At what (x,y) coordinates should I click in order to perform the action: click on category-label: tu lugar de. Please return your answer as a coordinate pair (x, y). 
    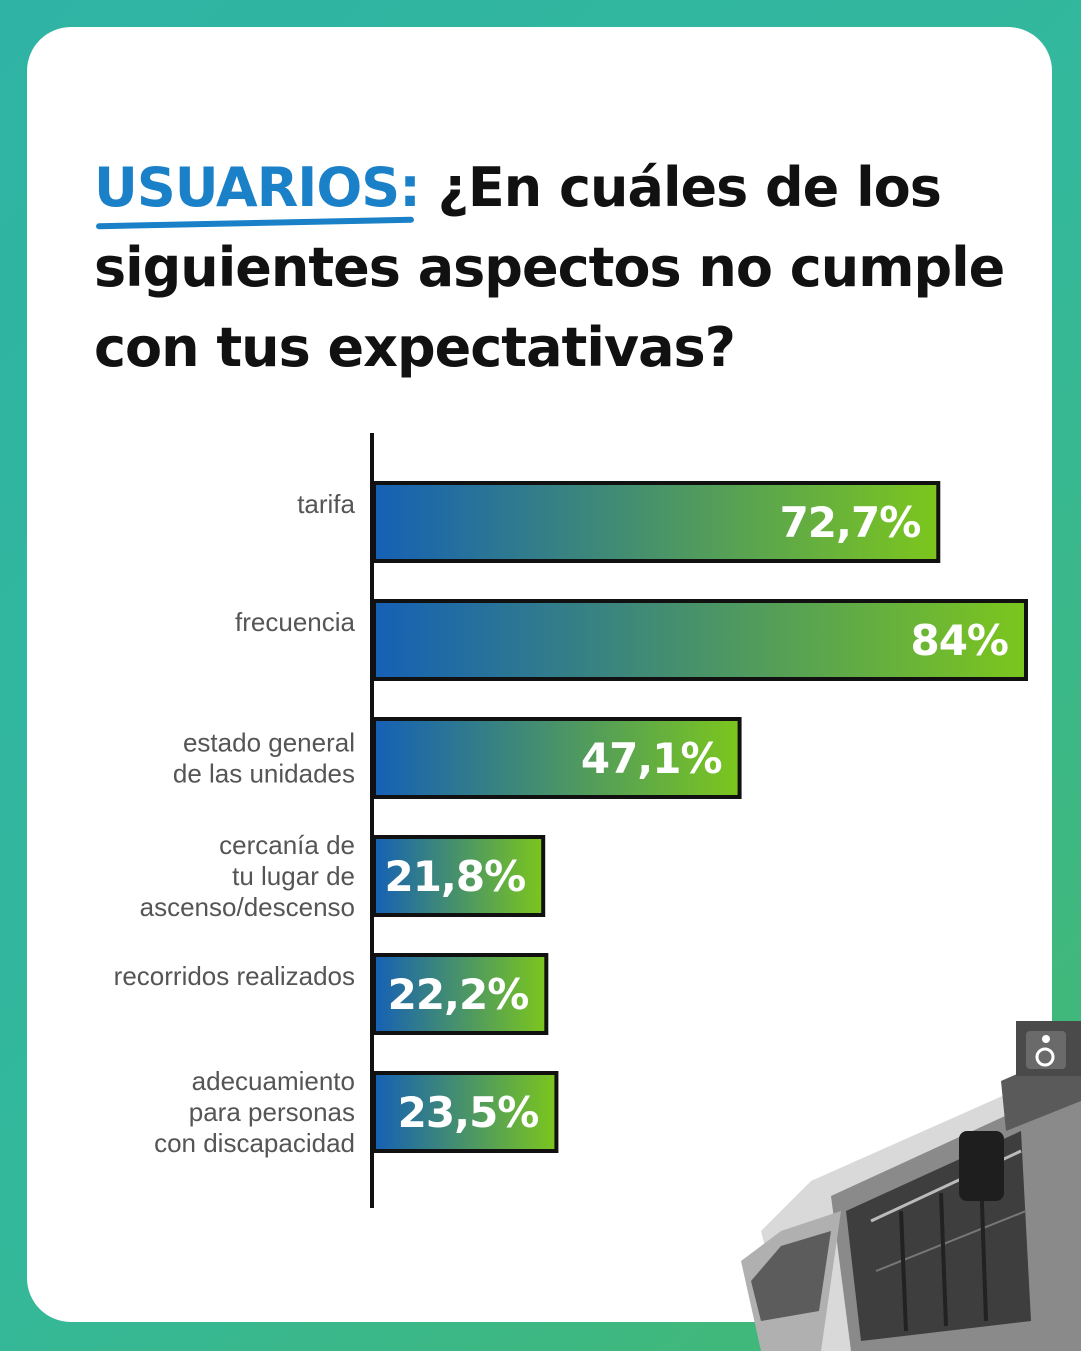
    Looking at the image, I should click on (293, 876).